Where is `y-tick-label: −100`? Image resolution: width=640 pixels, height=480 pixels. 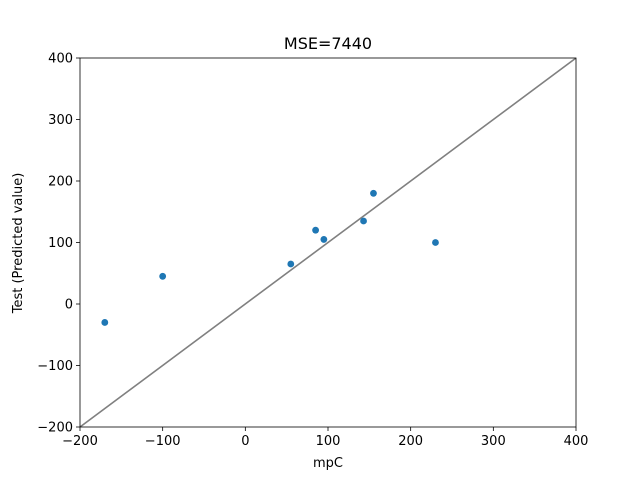
y-tick-label: −100 is located at coordinates (55, 366).